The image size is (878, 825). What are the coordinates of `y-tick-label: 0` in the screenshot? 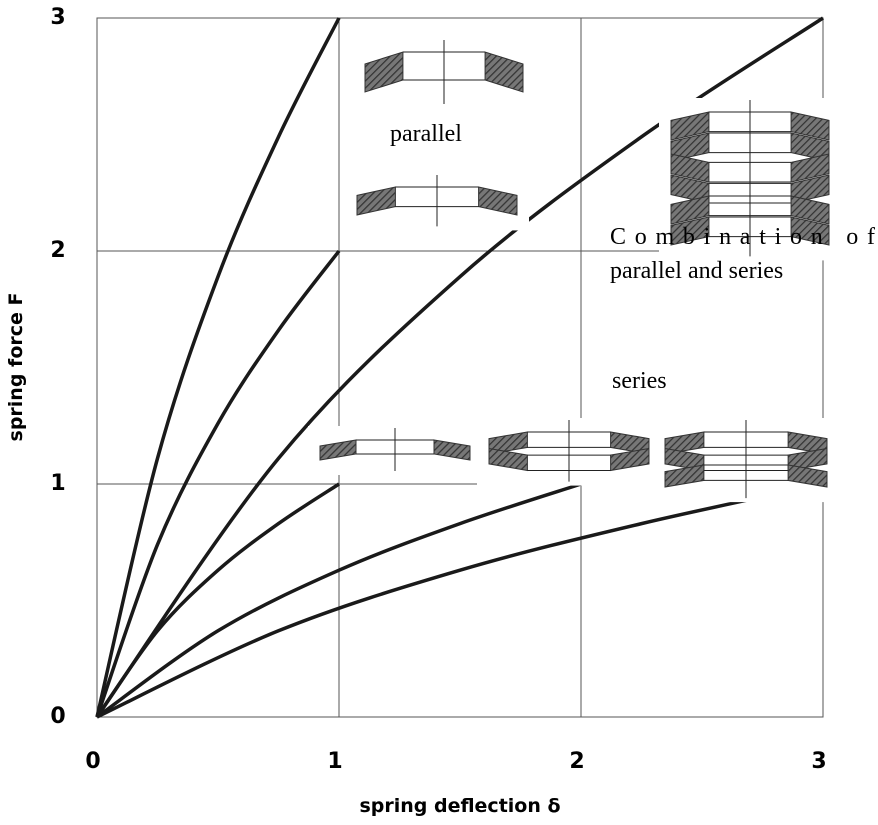 It's located at (57, 716).